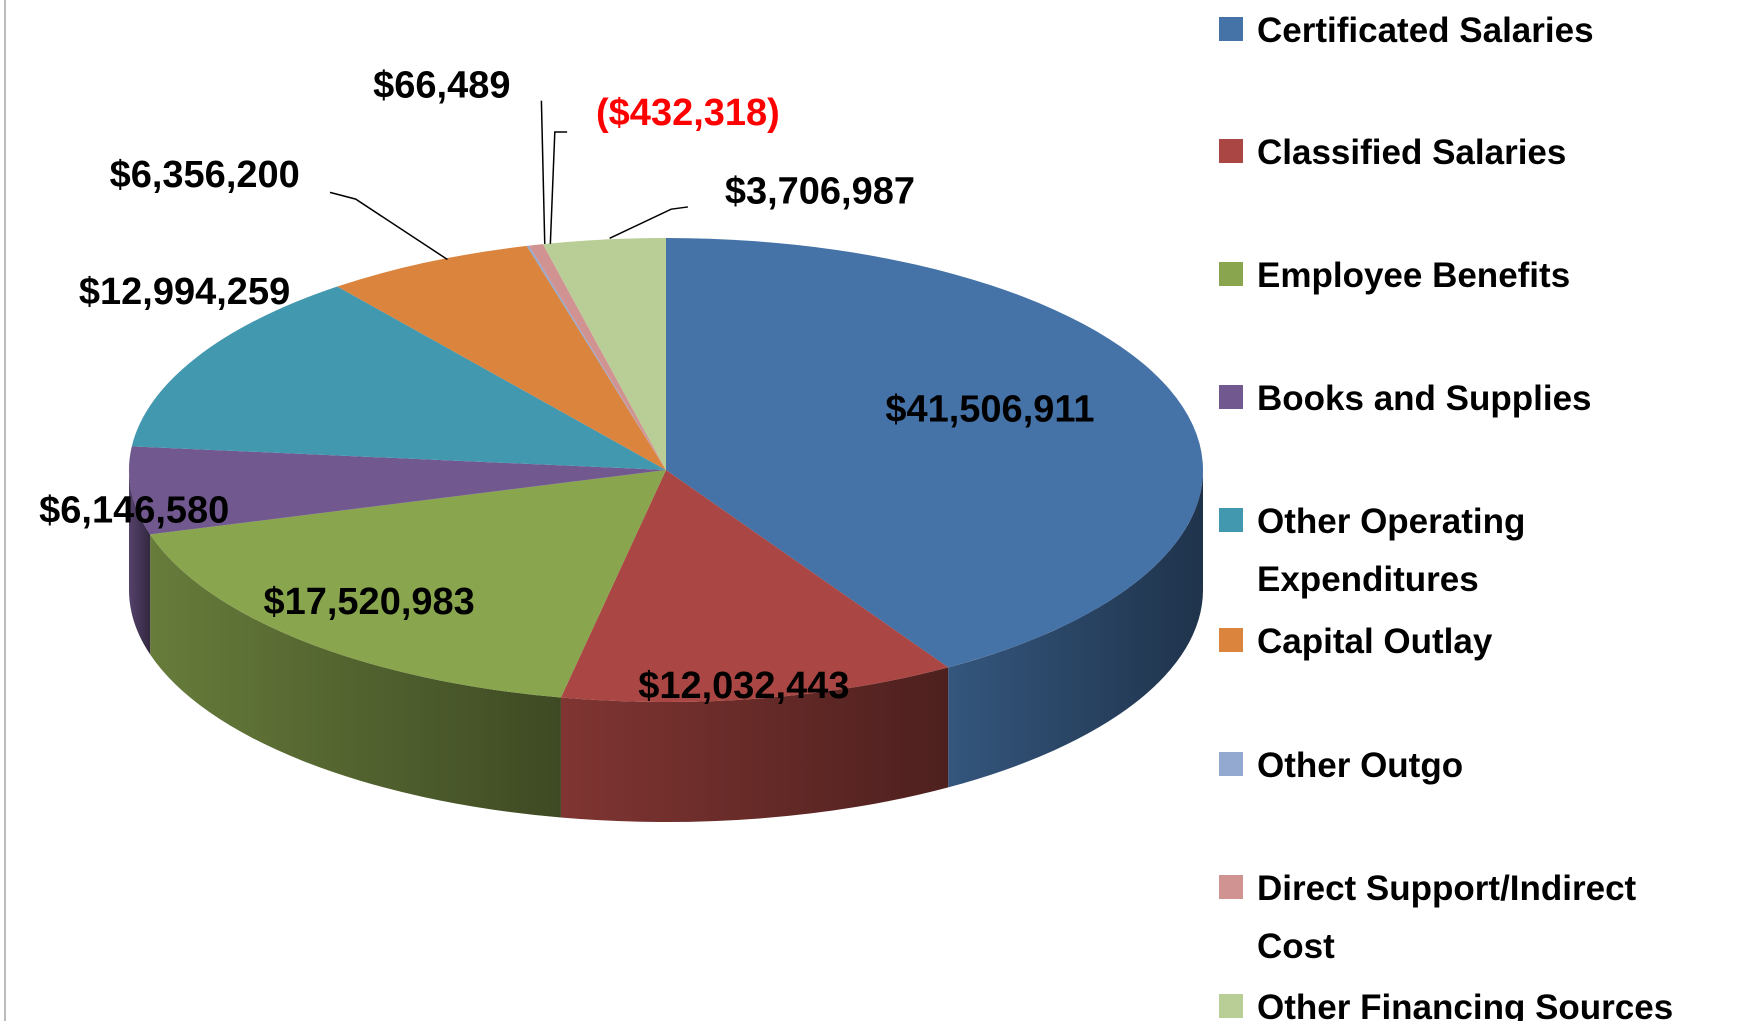  Describe the element at coordinates (205, 175) in the screenshot. I see `data-label: $6,356,200` at that location.